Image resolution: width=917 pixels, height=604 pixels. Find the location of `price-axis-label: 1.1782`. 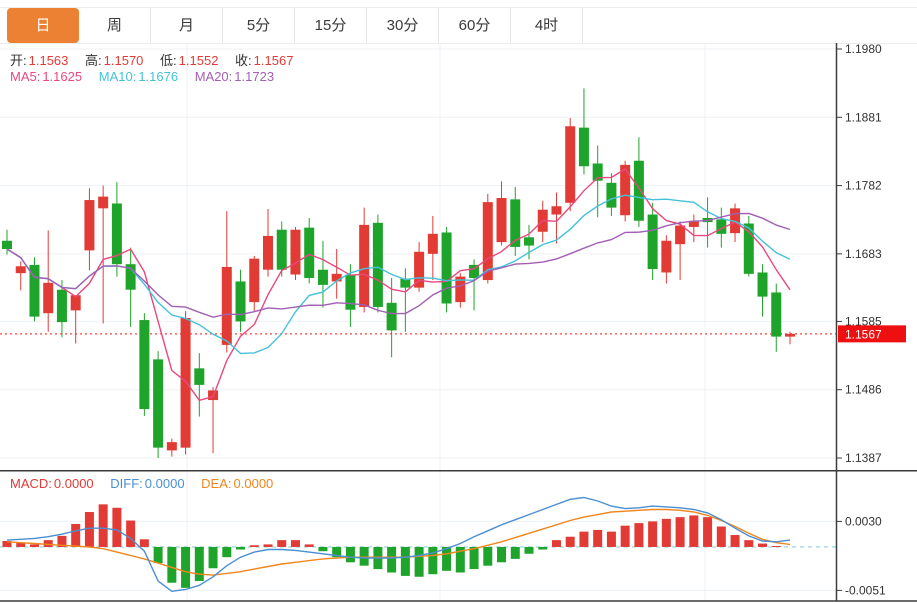

price-axis-label: 1.1782 is located at coordinates (863, 186).